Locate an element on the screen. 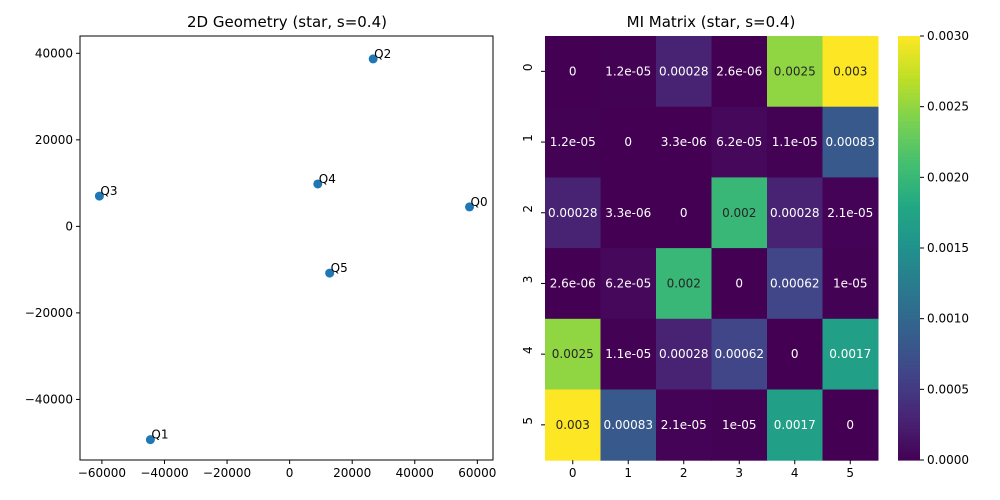 The height and width of the screenshot is (500, 1000). scatter-x-tick-label: 20000 is located at coordinates (352, 473).